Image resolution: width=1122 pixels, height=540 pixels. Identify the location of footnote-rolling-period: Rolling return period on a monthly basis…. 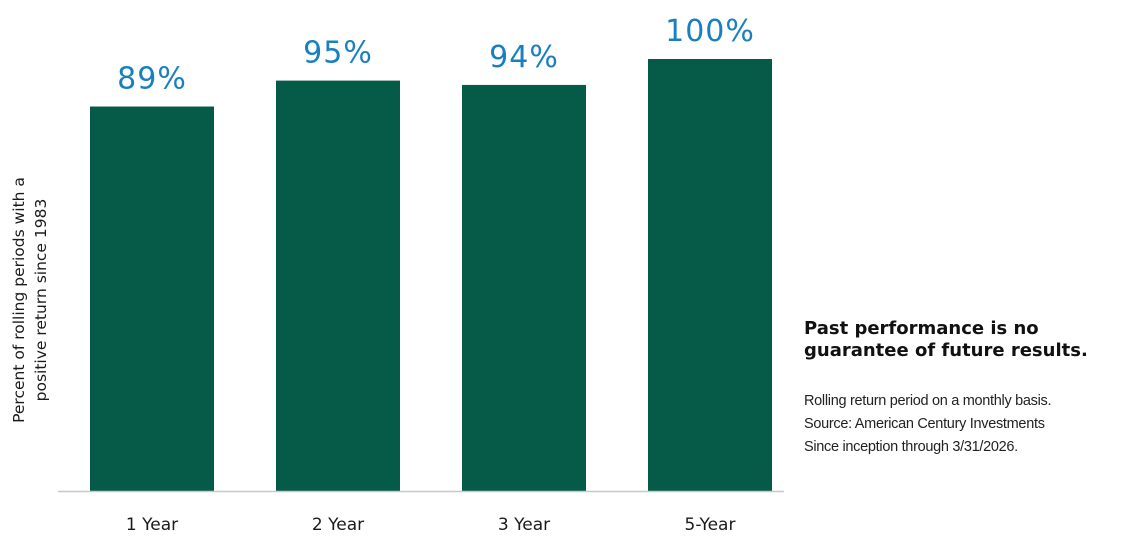
(928, 401).